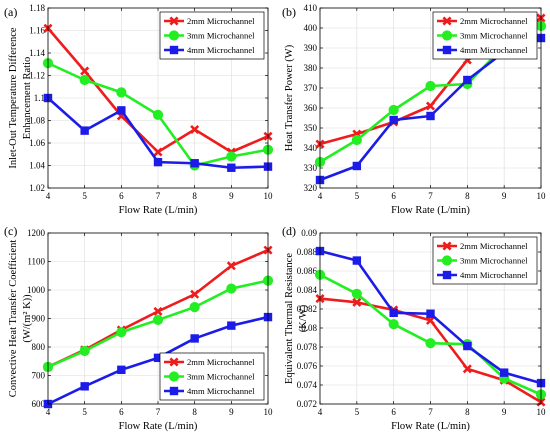  Describe the element at coordinates (289, 97) in the screenshot. I see `y-axis-label: Heat Transfer Power (W)` at that location.